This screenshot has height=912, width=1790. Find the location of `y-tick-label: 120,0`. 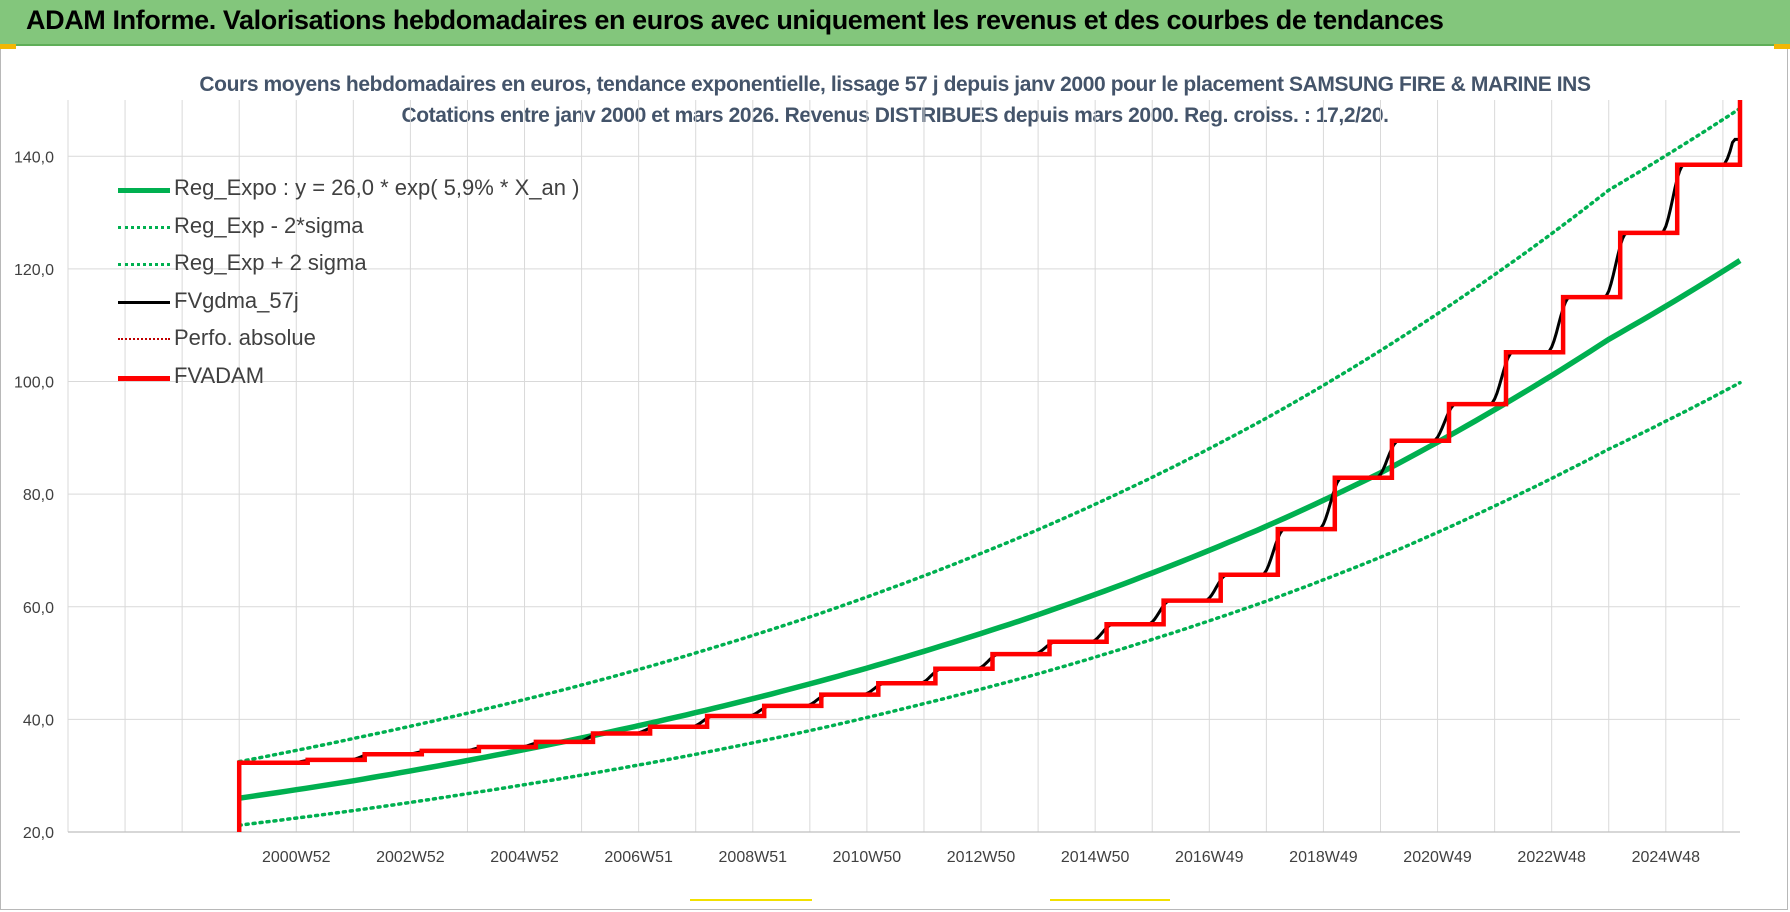

y-tick-label: 120,0 is located at coordinates (34, 270).